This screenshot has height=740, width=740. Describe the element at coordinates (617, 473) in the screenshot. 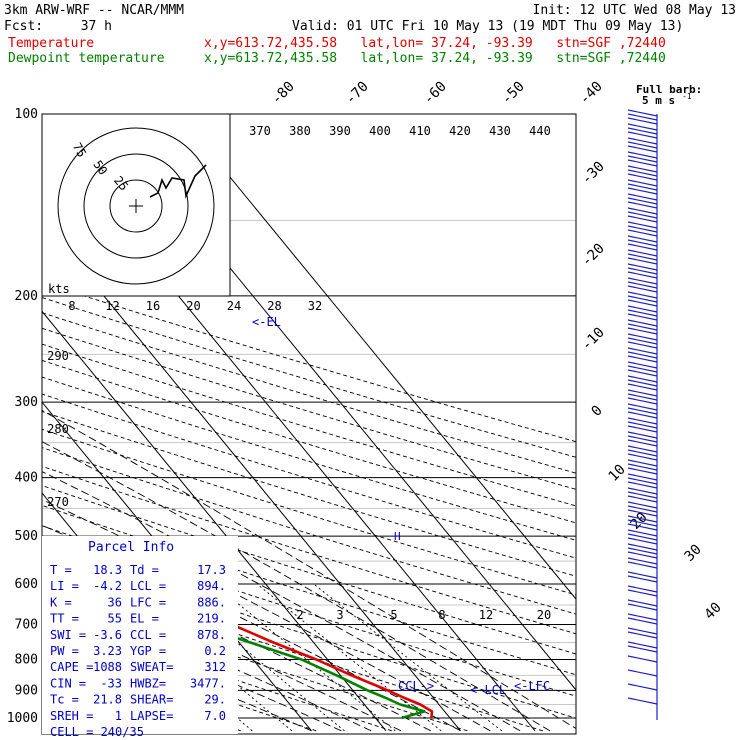

I see `isotherm-label-10: 10` at that location.